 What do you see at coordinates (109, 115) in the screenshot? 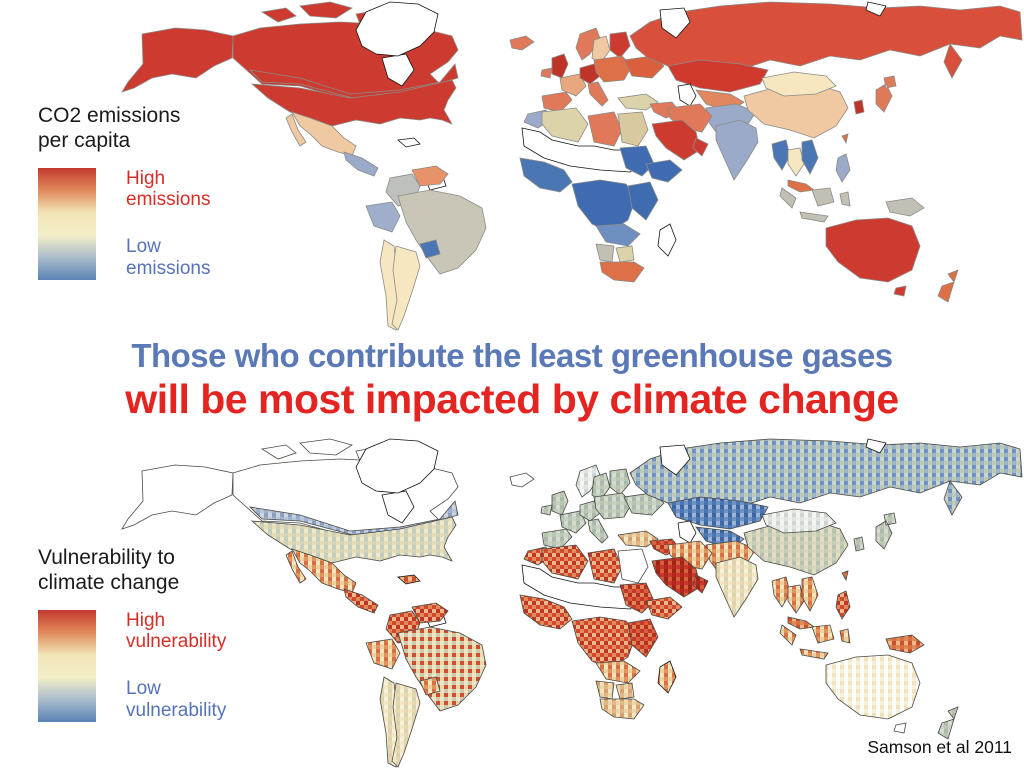
I see `co2-legend-title-line1: CO2 emissions` at bounding box center [109, 115].